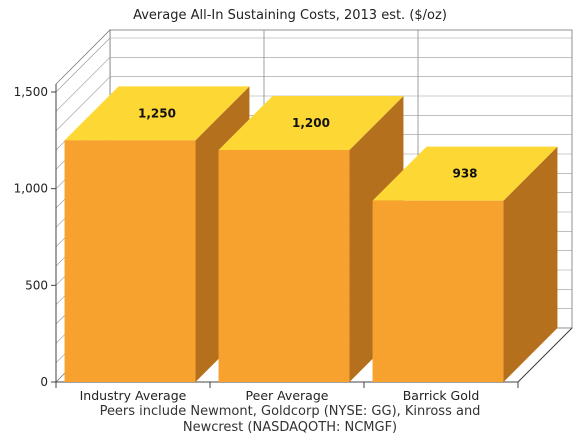  Describe the element at coordinates (36, 285) in the screenshot. I see `y-tick-label: 500` at that location.